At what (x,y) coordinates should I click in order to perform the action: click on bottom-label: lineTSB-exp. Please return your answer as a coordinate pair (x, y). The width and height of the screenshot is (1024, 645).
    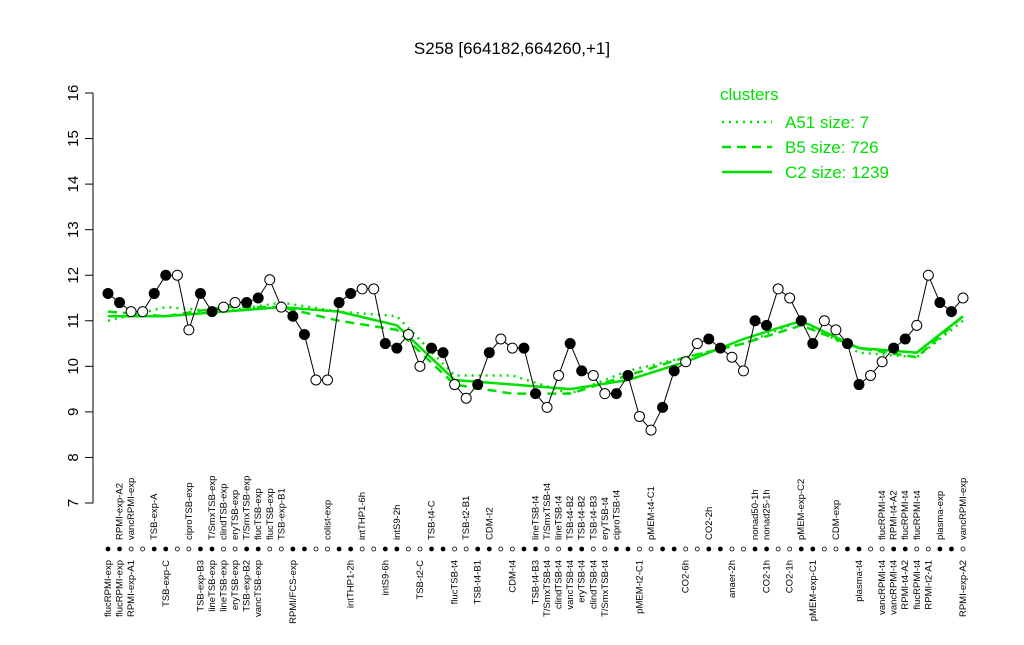
    Looking at the image, I should click on (224, 586).